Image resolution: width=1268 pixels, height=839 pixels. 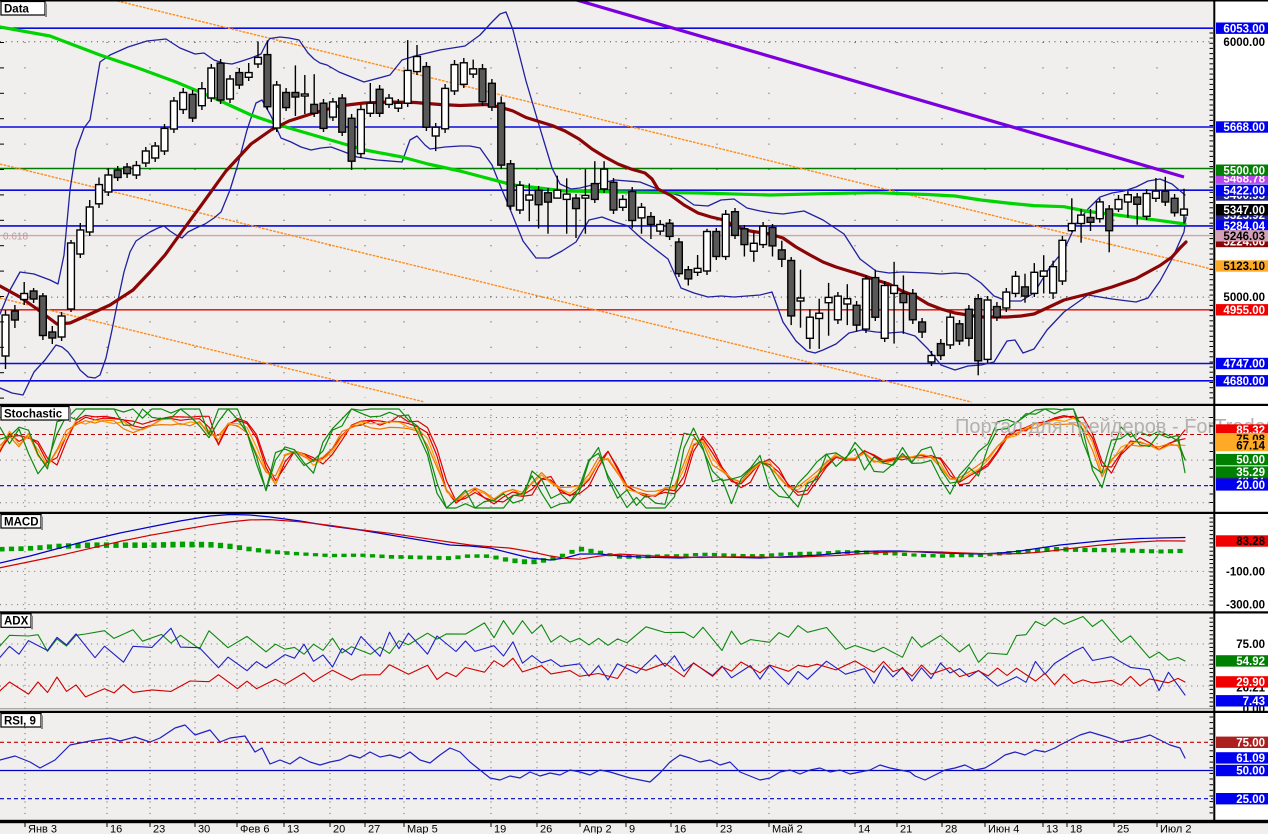 What do you see at coordinates (15, 237) in the screenshot?
I see `svg-text: 0.618` at bounding box center [15, 237].